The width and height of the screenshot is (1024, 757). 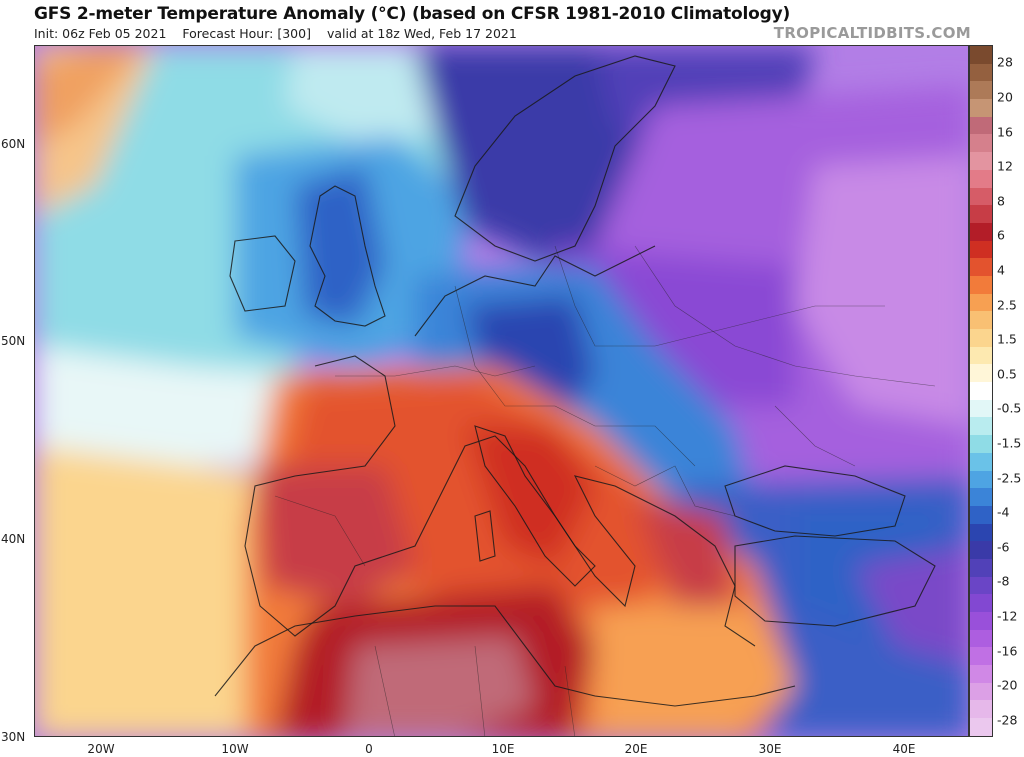 What do you see at coordinates (636, 749) in the screenshot?
I see `lon-label: 20E` at bounding box center [636, 749].